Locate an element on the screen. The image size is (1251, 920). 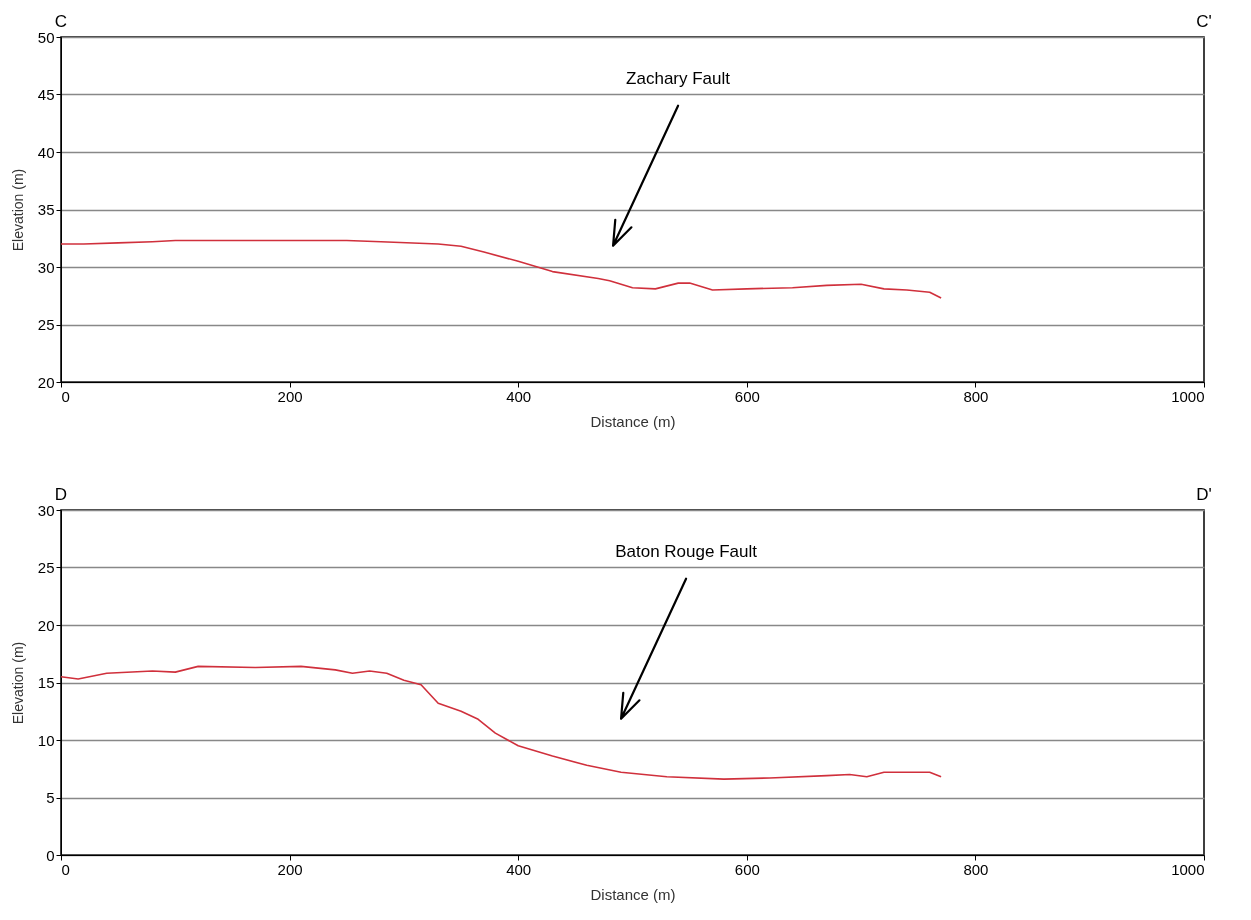
y-tick-label: 0 is located at coordinates (50, 855).